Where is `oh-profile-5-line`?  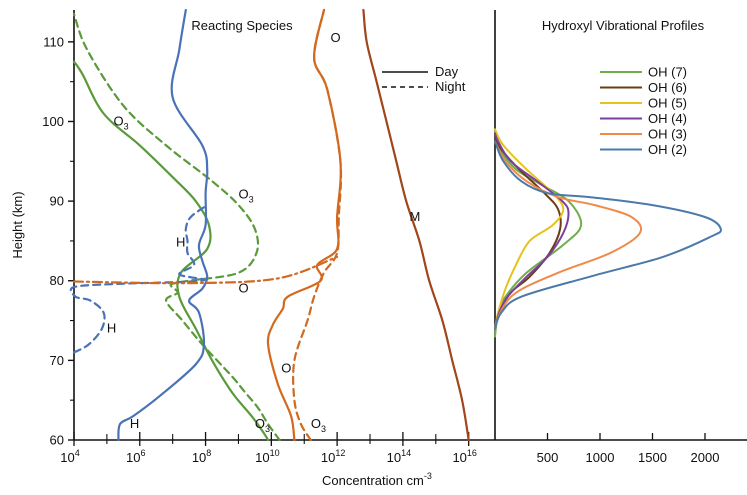
oh-profile-5-line is located at coordinates (529, 229).